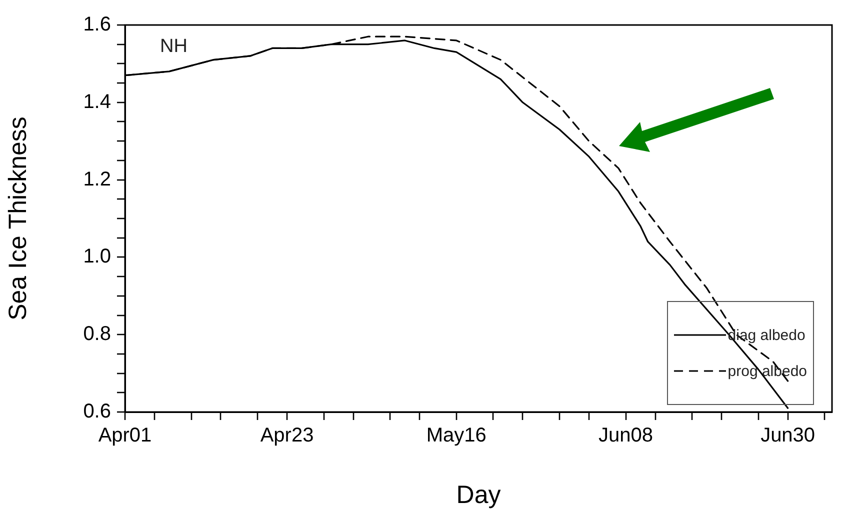  Describe the element at coordinates (97, 179) in the screenshot. I see `y-tick-label: 1.2` at that location.